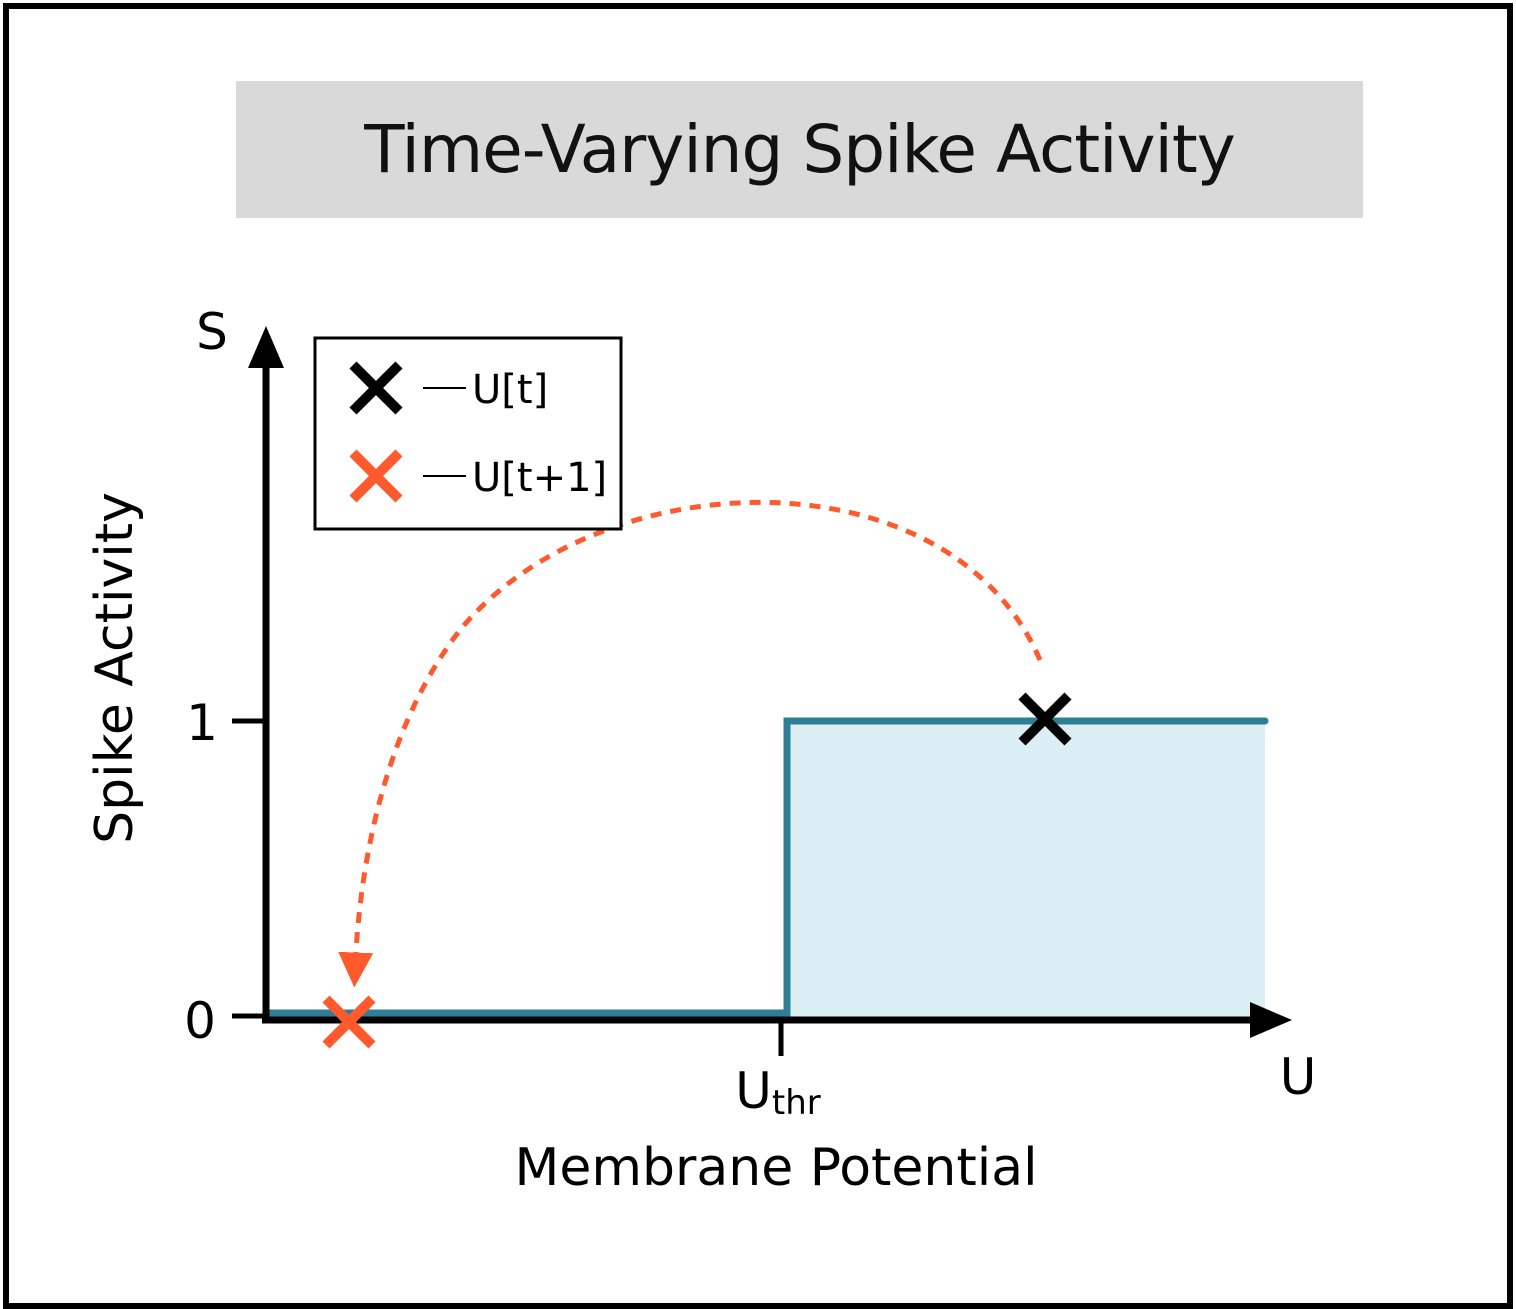 This screenshot has height=1309, width=1516. What do you see at coordinates (775, 1168) in the screenshot?
I see `x-axis-label: Membrane Potential` at bounding box center [775, 1168].